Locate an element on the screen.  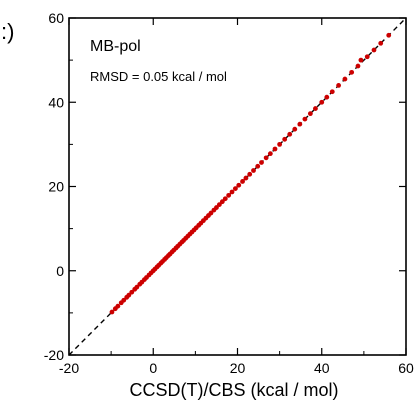
x-tick-label: 0 is located at coordinates (153, 368).